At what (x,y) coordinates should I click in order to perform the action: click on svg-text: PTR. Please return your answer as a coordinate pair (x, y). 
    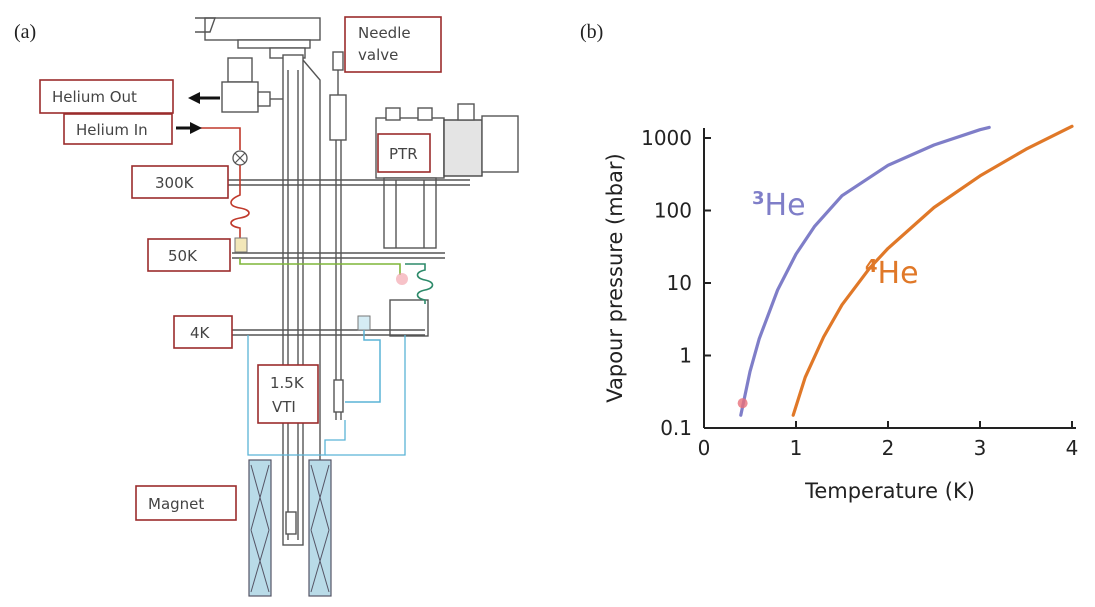
    Looking at the image, I should click on (403, 154).